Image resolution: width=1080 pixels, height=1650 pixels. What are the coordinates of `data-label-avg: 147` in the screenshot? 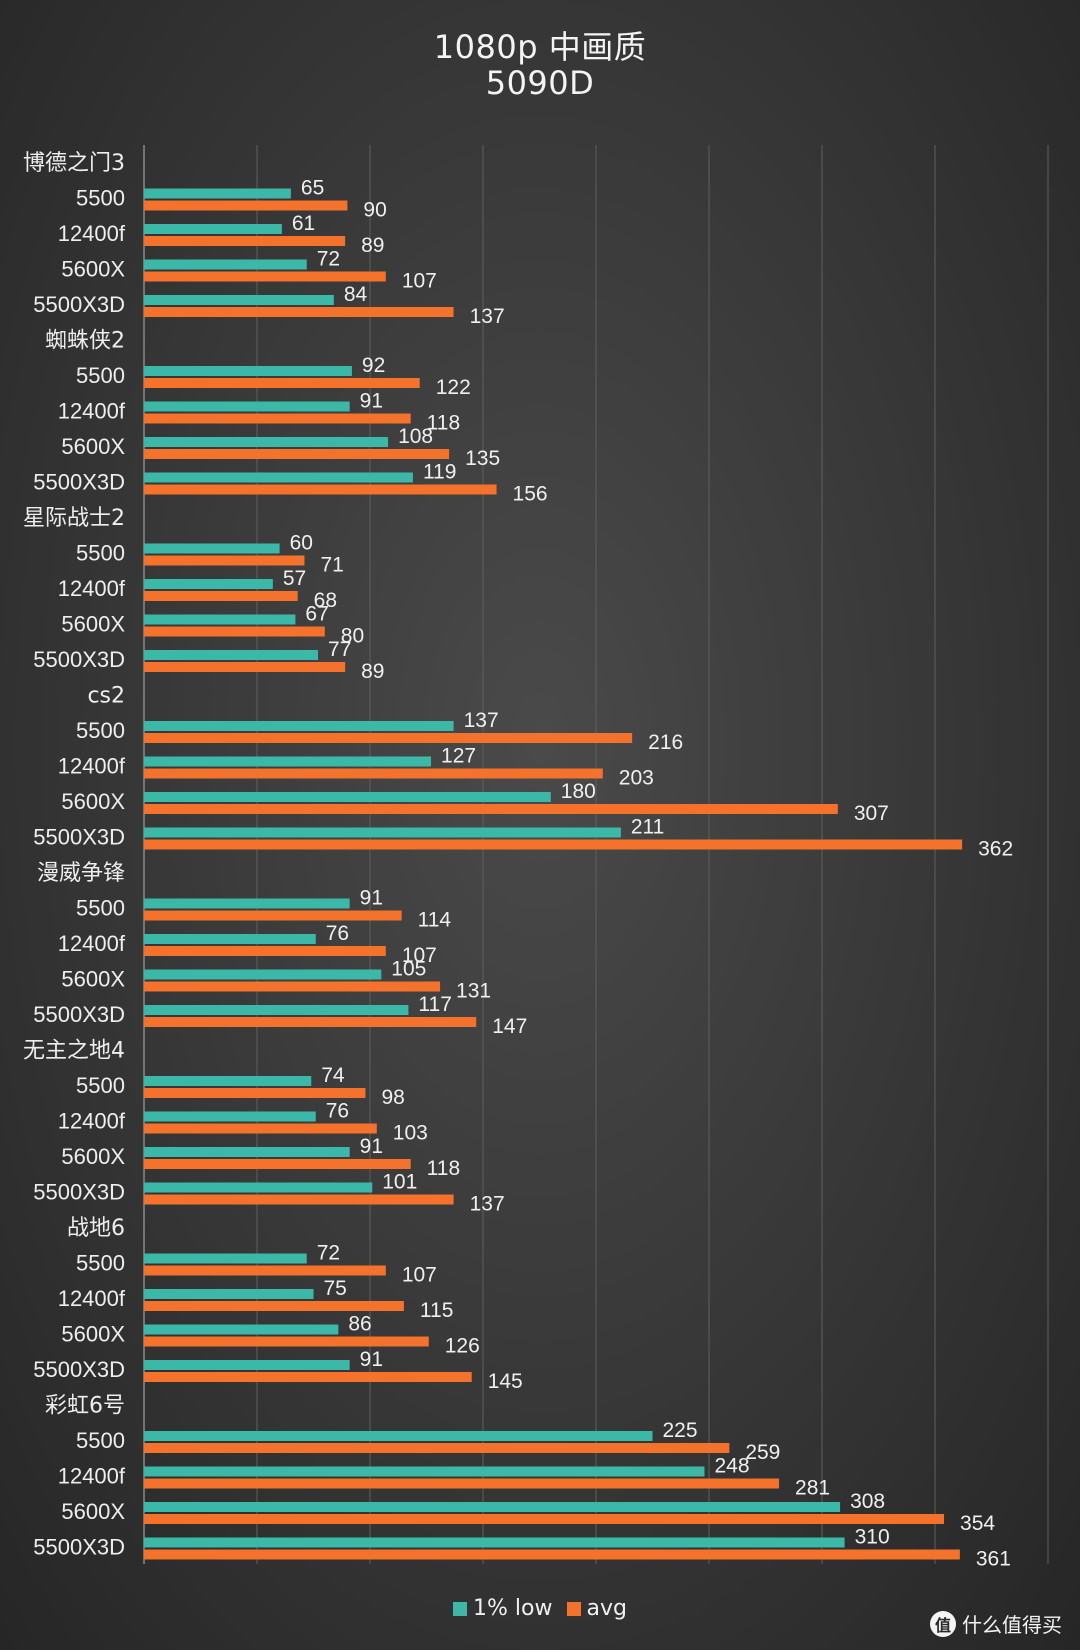 It's located at (509, 1026).